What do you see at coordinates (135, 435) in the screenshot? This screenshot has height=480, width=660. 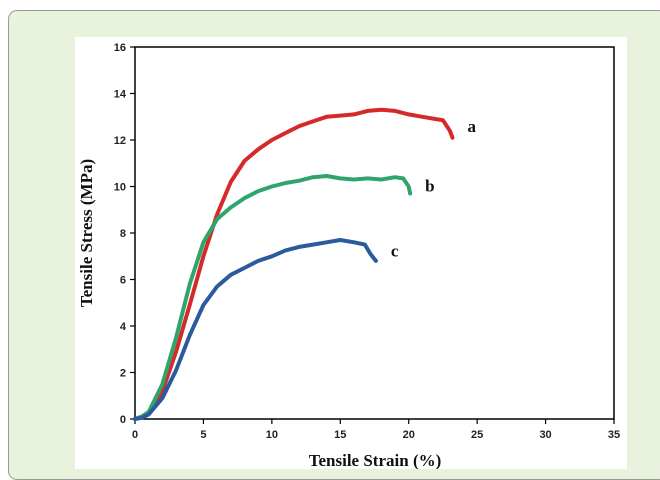 I see `x-tick-label: 0` at bounding box center [135, 435].